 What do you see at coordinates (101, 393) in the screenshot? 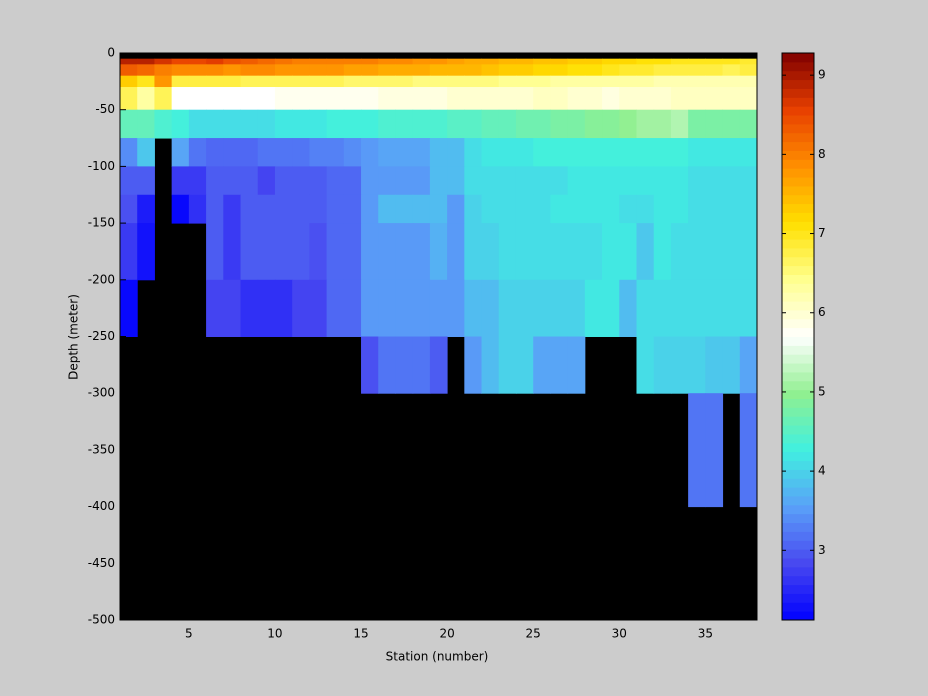
I see `y-tick-label: -300` at bounding box center [101, 393].